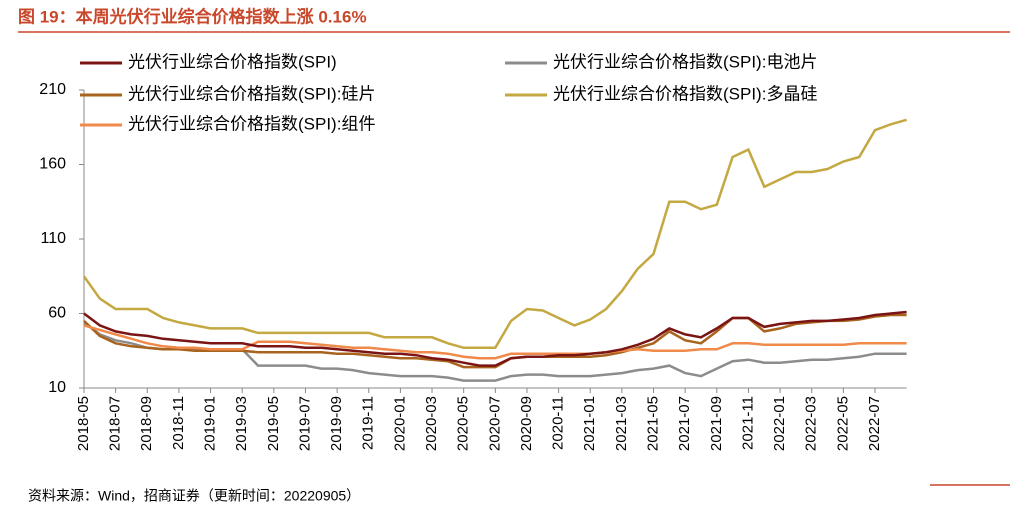 This screenshot has height=521, width=1030. I want to click on x-tick-label: 2022-03, so click(811, 423).